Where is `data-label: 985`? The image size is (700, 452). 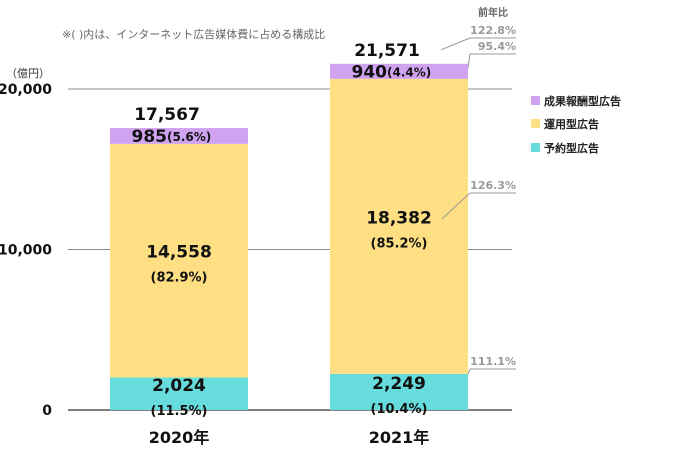
data-label: 985 is located at coordinates (150, 137).